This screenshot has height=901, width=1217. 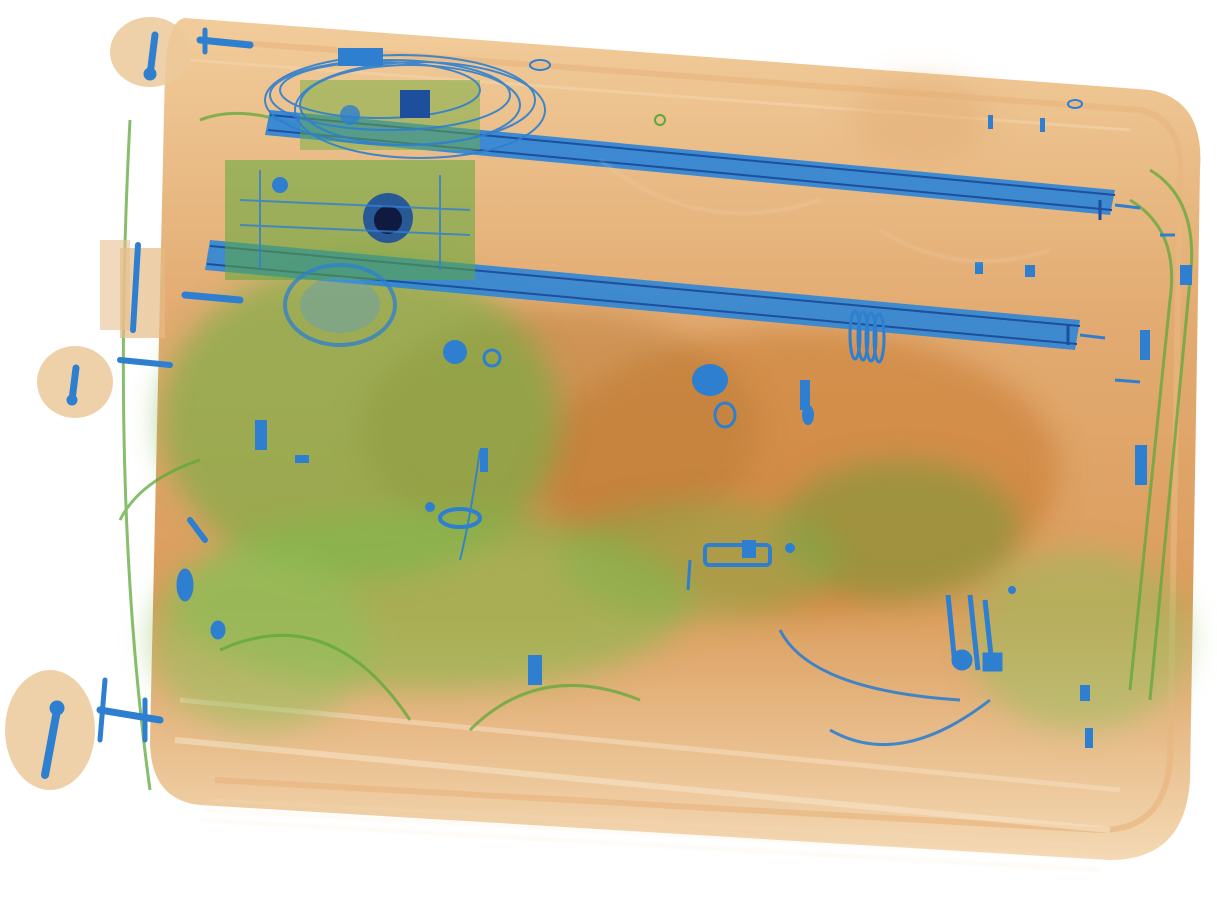 I want to click on wheel-axles, so click(x=147, y=403).